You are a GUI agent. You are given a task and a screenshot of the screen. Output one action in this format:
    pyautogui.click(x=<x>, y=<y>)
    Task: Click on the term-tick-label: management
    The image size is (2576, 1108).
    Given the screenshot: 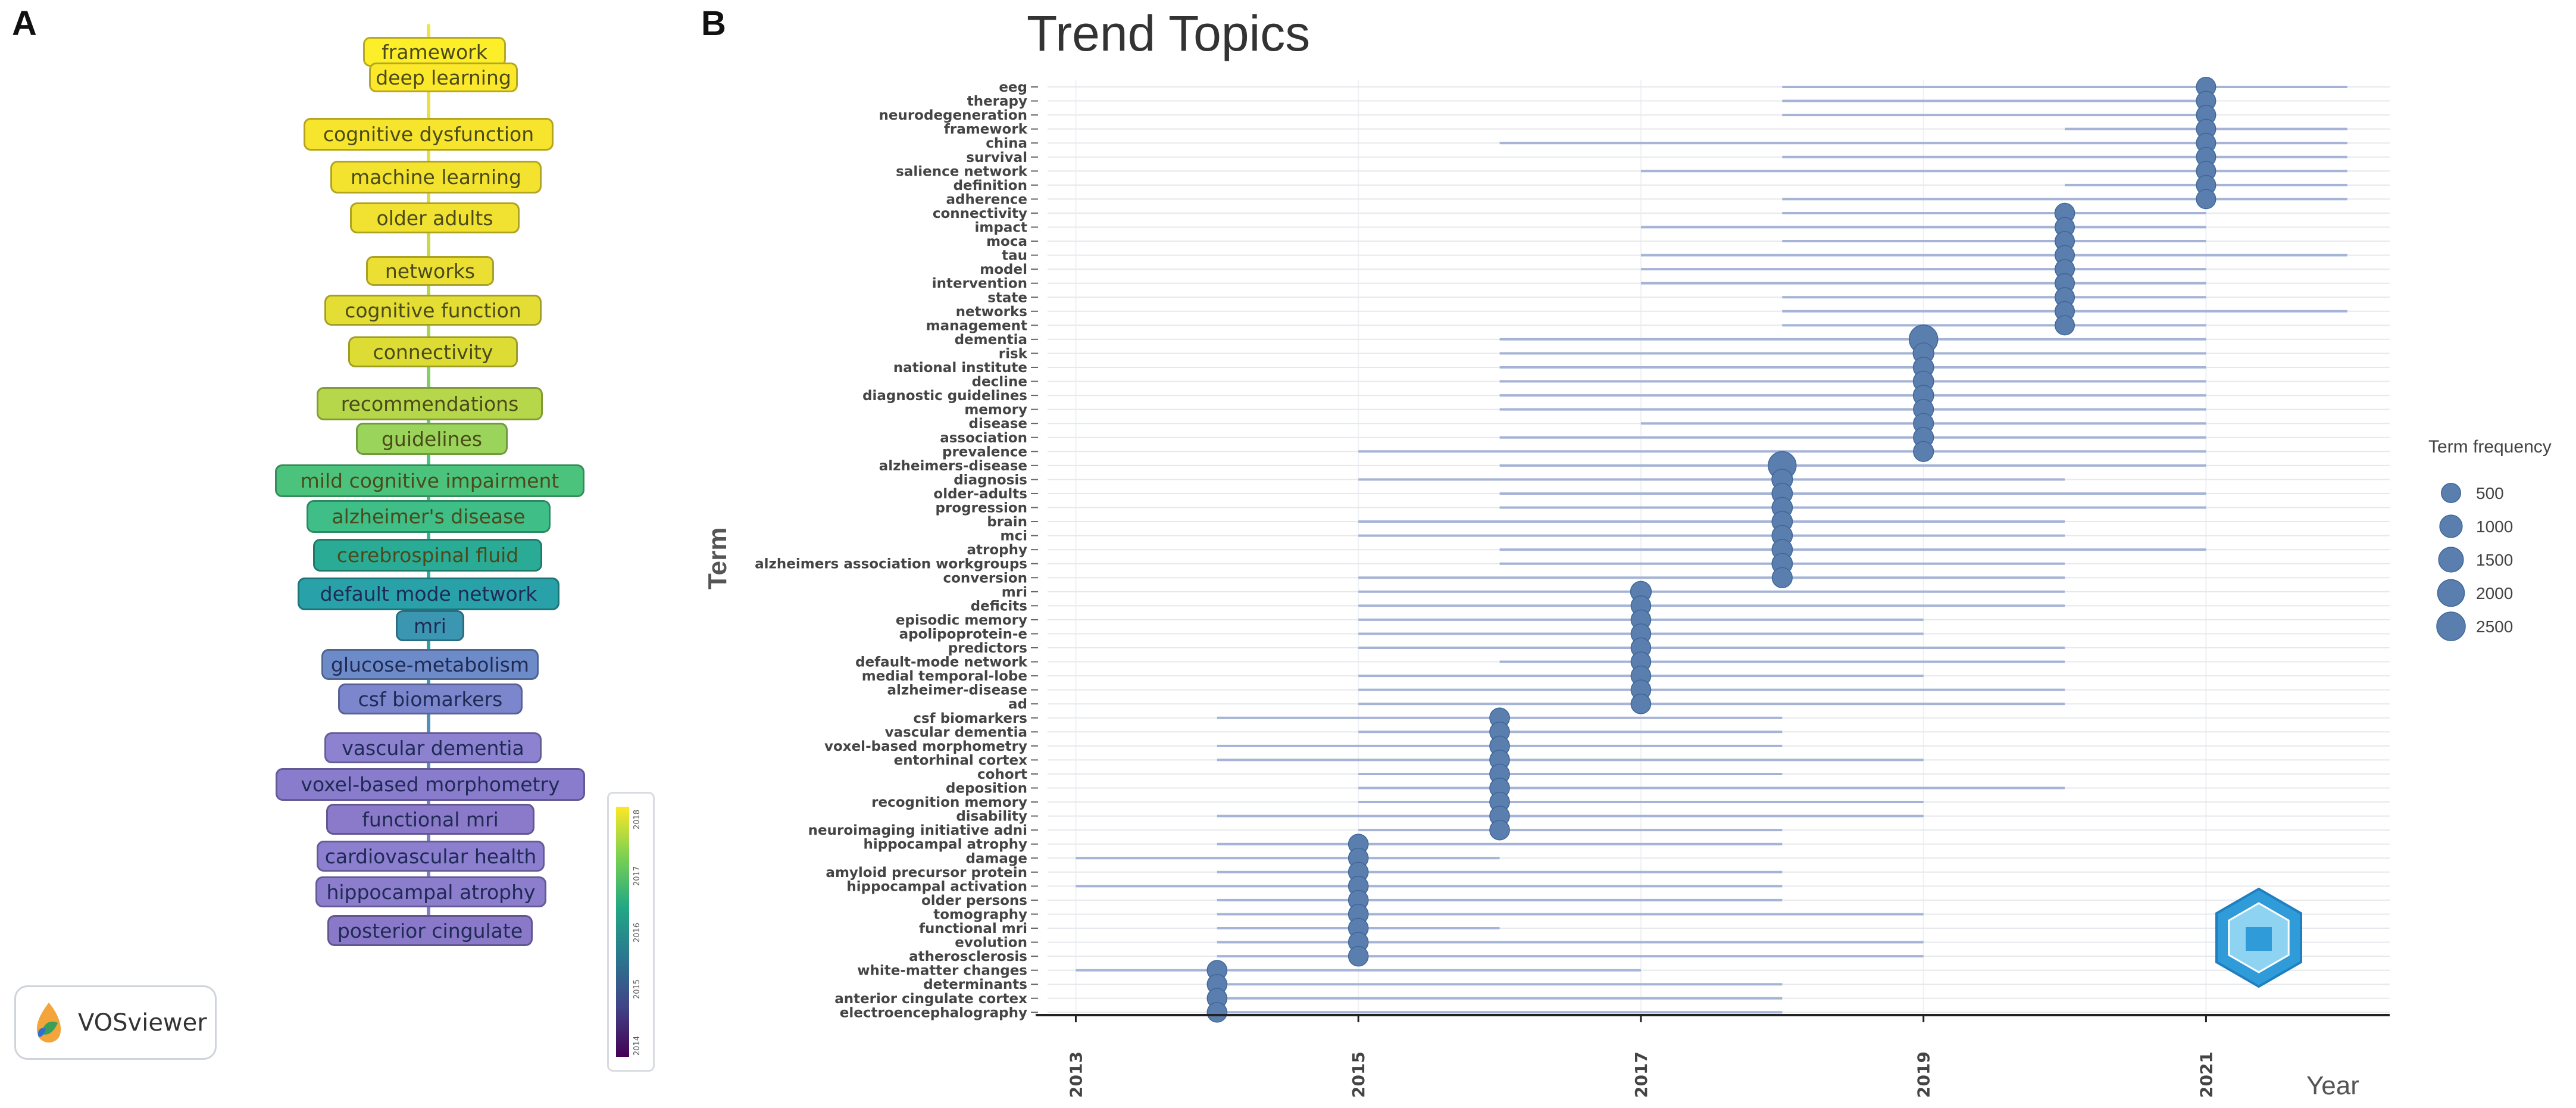 What is the action you would take?
    pyautogui.click(x=976, y=325)
    